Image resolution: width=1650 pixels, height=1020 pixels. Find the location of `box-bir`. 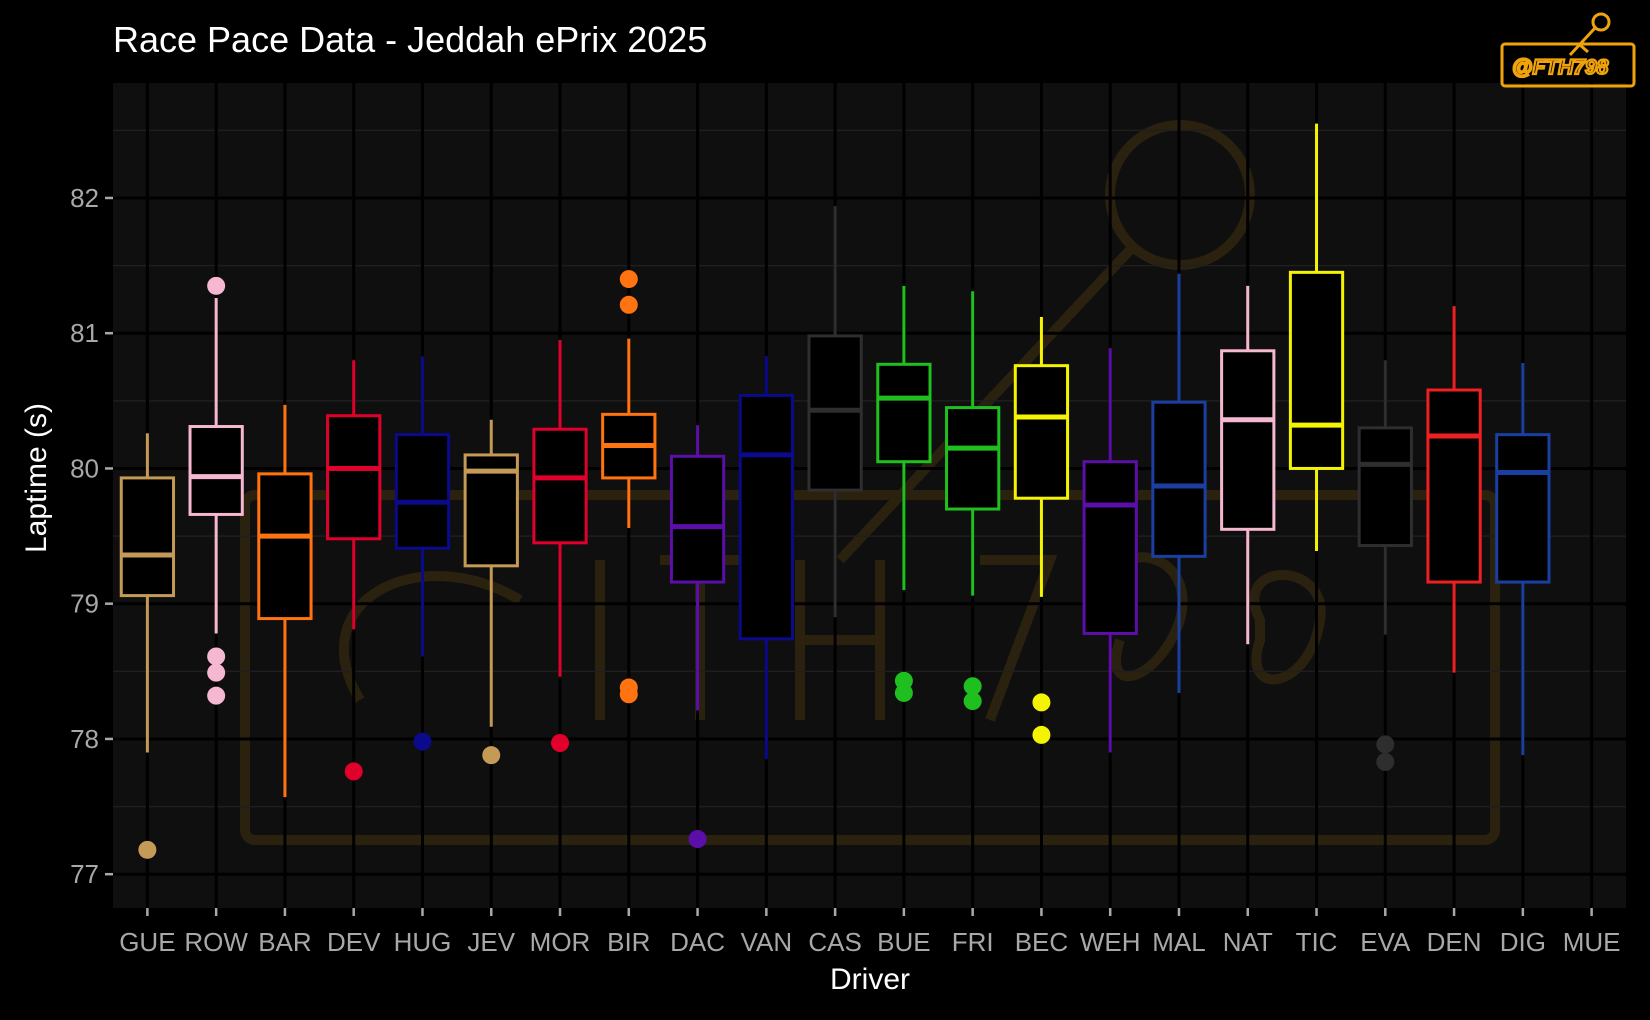

box-bir is located at coordinates (629, 487).